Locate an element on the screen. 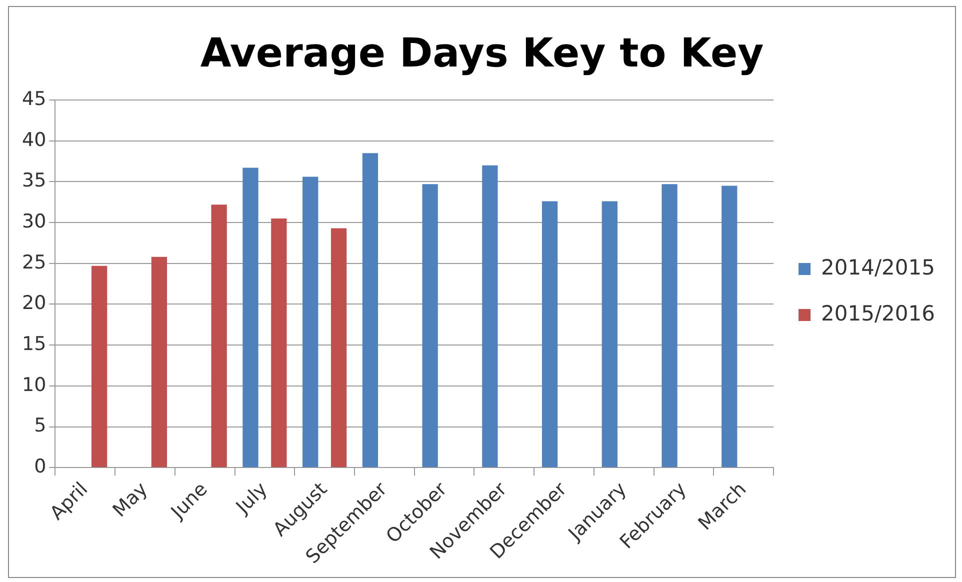 The image size is (962, 582). legend-label: 2015/2016 is located at coordinates (878, 313).